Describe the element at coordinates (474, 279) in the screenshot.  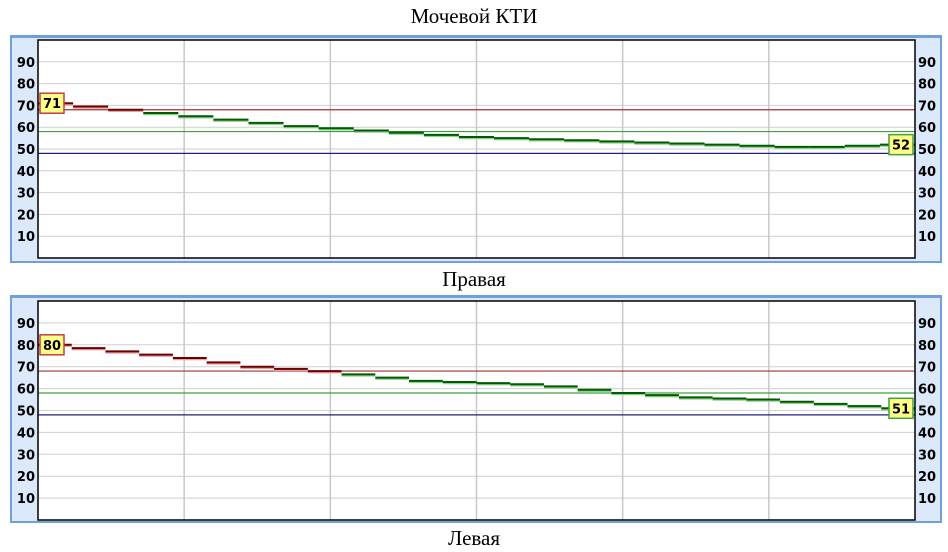
I see `chart-label-right: Правая` at that location.